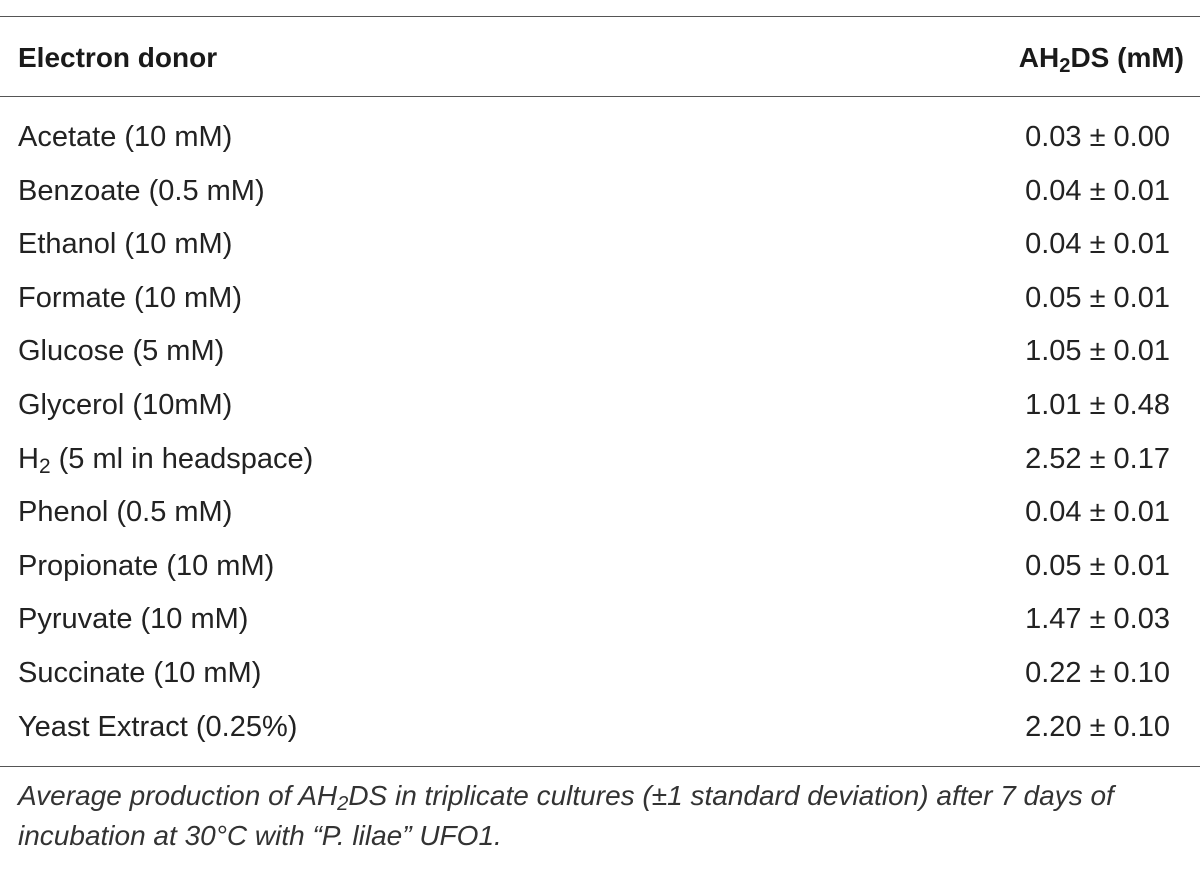 The image size is (1200, 873). Describe the element at coordinates (1097, 619) in the screenshot. I see `value-cell: 1.47 ± 0.03` at that location.